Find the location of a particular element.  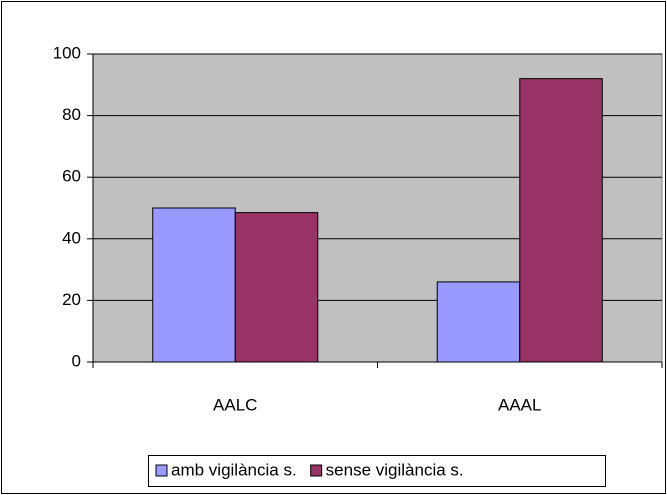

x-tick-label: AALC is located at coordinates (235, 404).